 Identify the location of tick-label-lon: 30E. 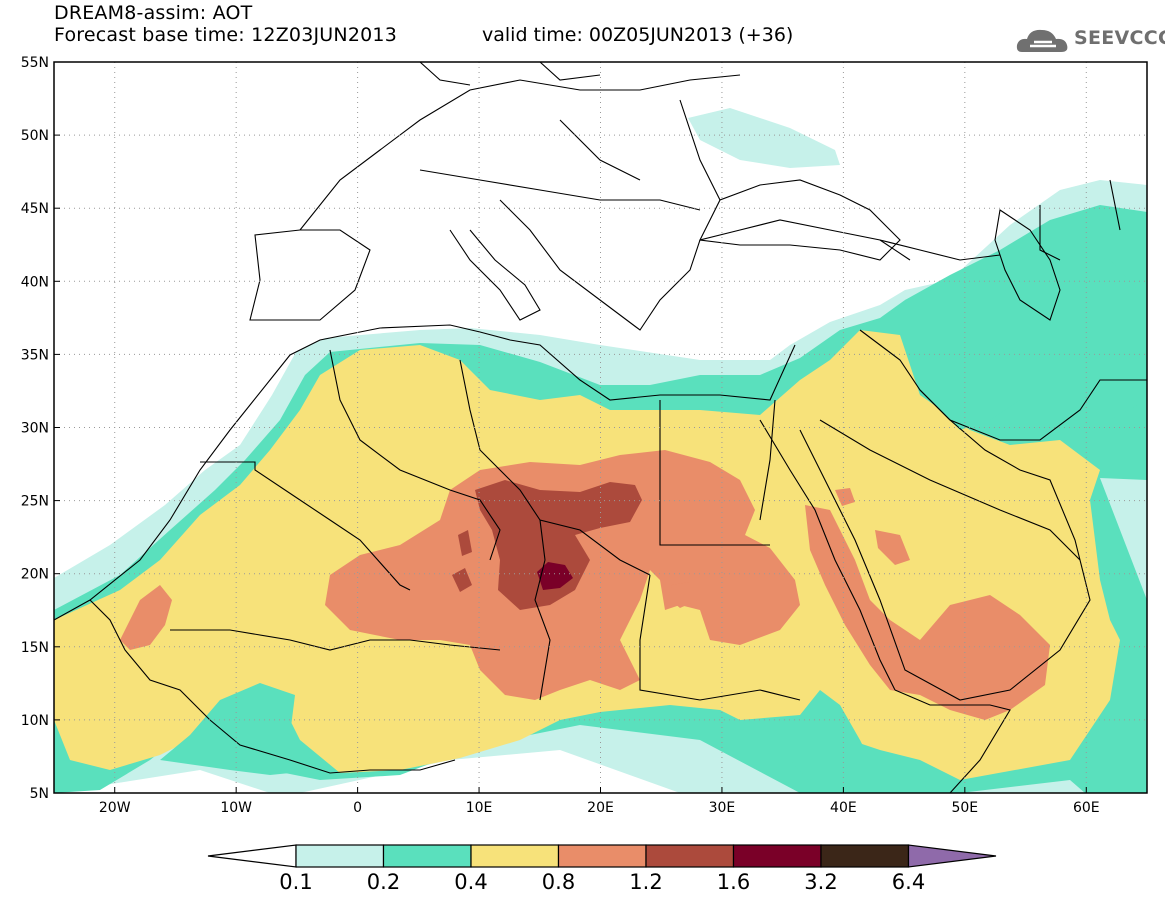
(722, 808).